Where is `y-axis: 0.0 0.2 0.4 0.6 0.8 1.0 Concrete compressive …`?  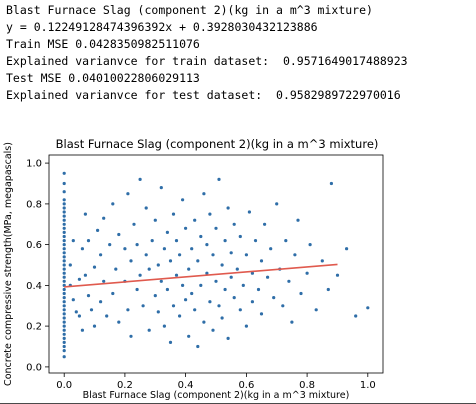
y-axis: 0.0 0.2 0.4 0.6 0.8 1.0 Concrete compressive … is located at coordinates (26, 264).